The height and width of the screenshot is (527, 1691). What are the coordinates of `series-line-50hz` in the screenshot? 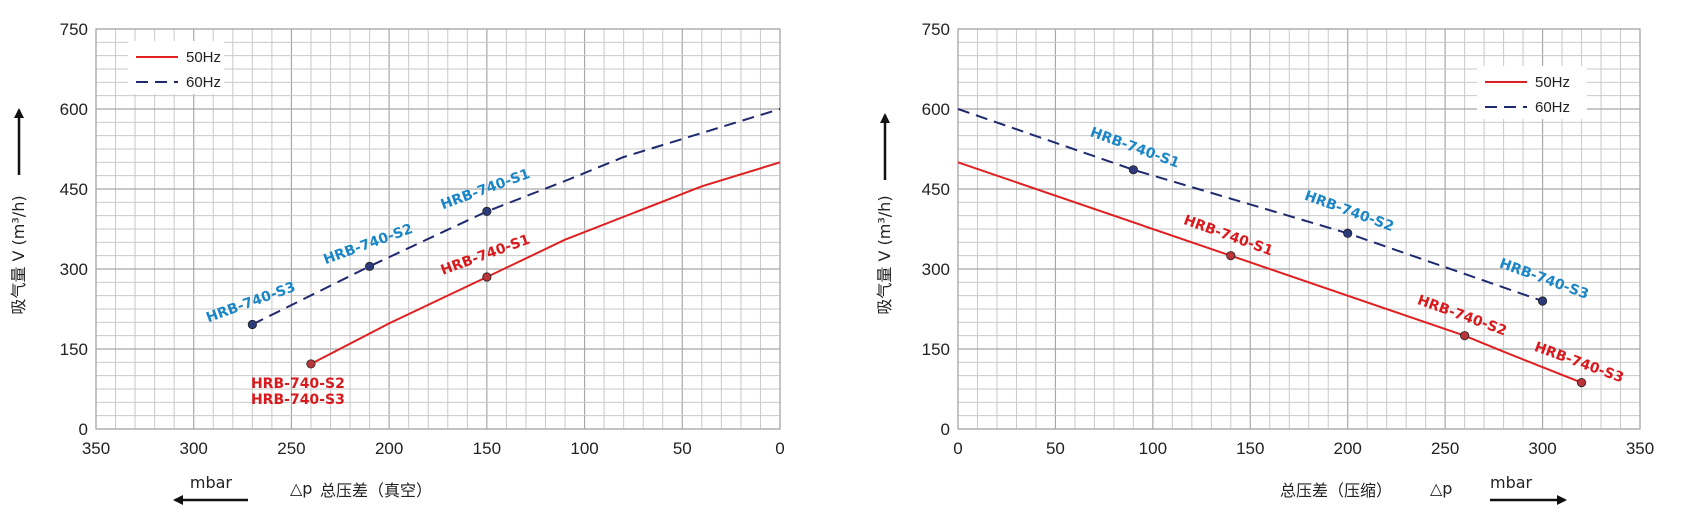 It's located at (545, 263).